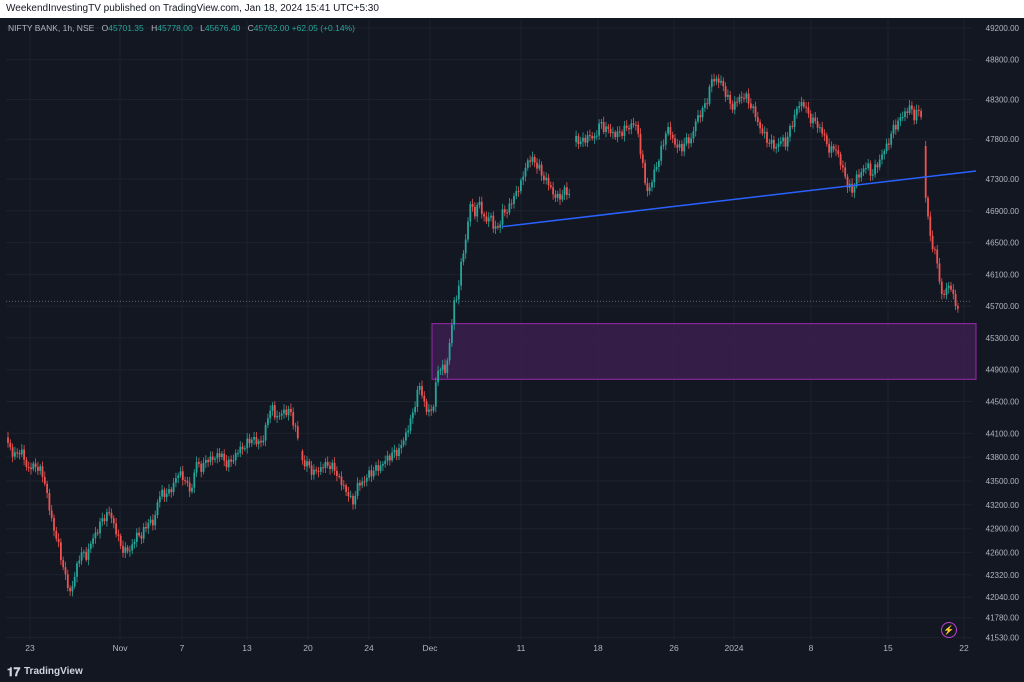  I want to click on high-label: H, so click(154, 28).